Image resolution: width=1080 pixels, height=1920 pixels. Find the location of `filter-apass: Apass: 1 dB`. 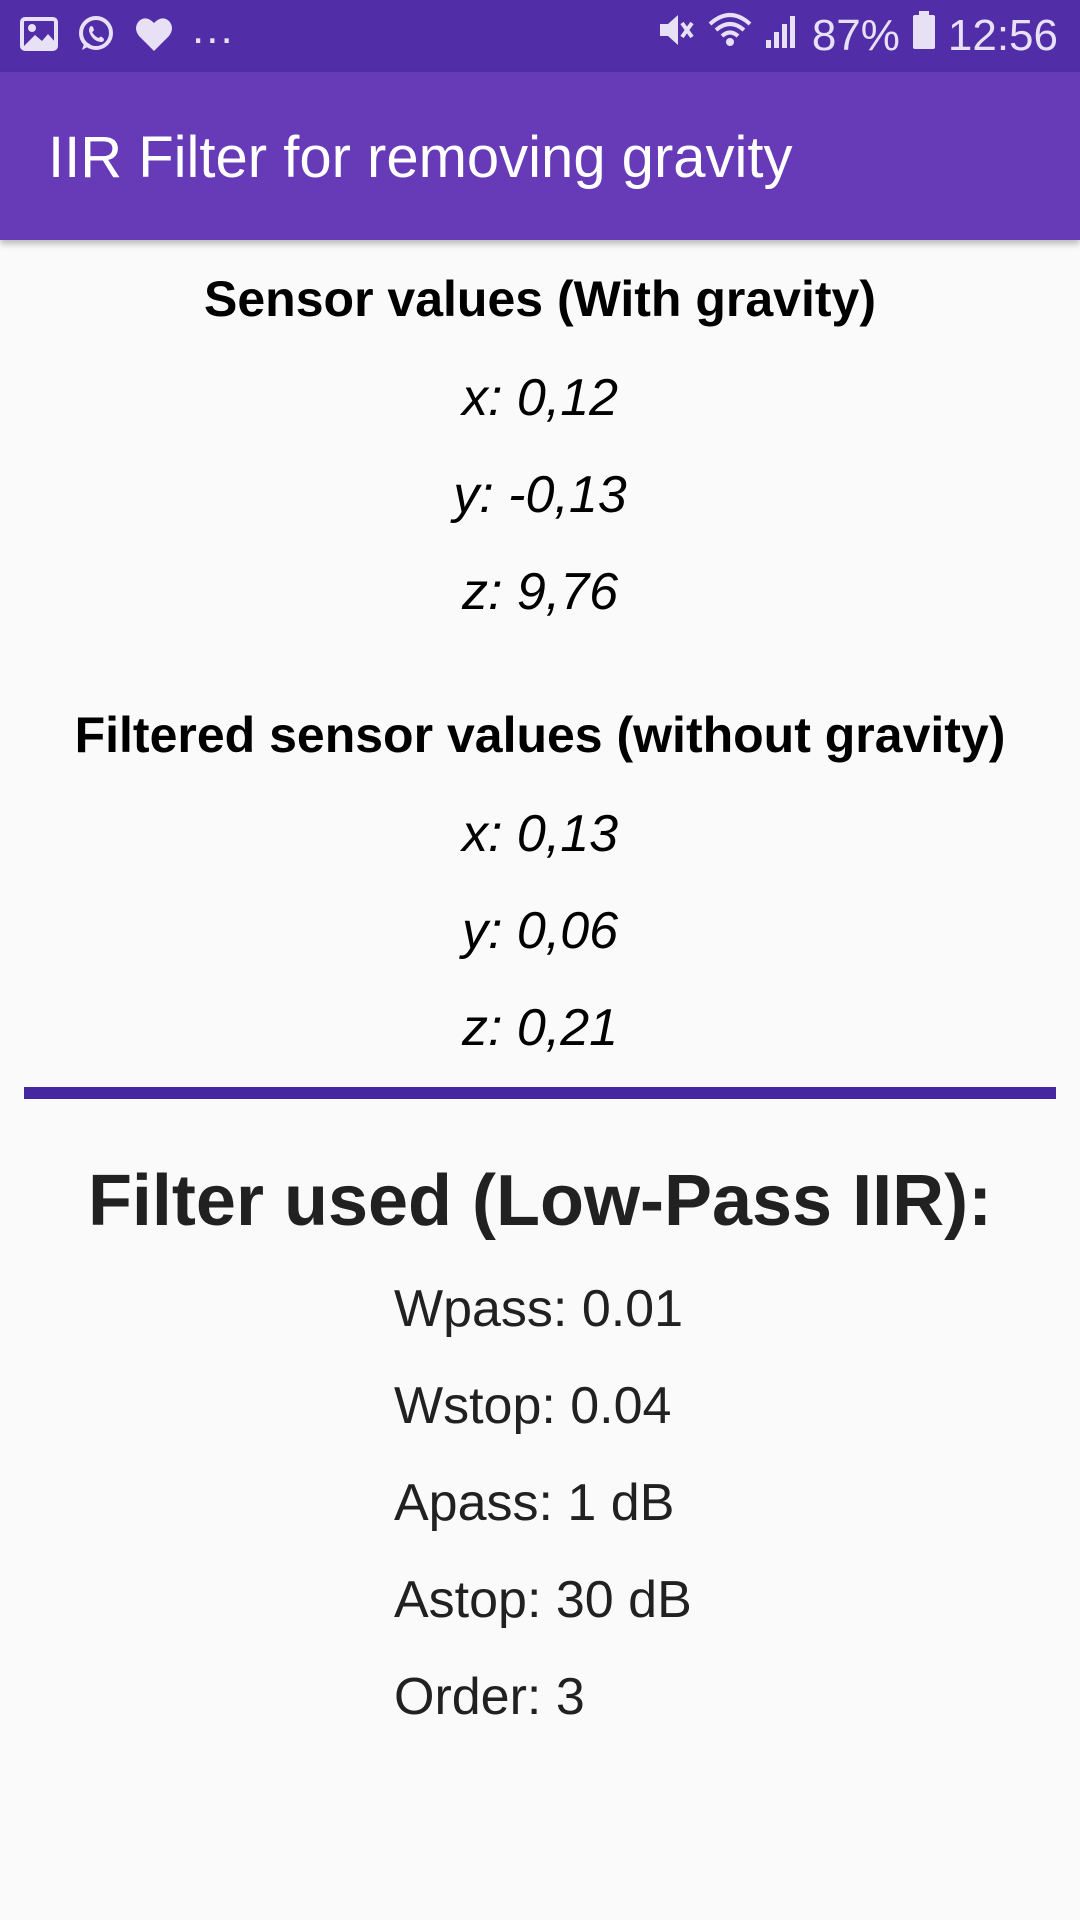

filter-apass: Apass: 1 dB is located at coordinates (534, 1503).